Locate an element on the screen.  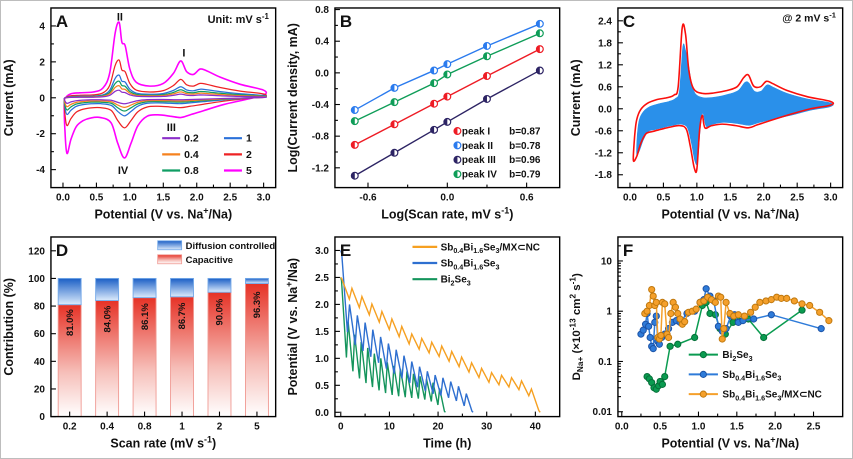
svg-text: E is located at coordinates (345, 249).